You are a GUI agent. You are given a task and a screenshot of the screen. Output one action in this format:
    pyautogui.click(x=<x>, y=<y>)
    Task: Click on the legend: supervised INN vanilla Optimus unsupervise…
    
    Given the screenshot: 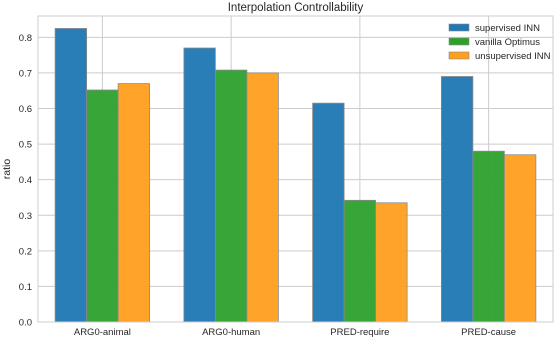 What is the action you would take?
    pyautogui.click(x=499, y=42)
    